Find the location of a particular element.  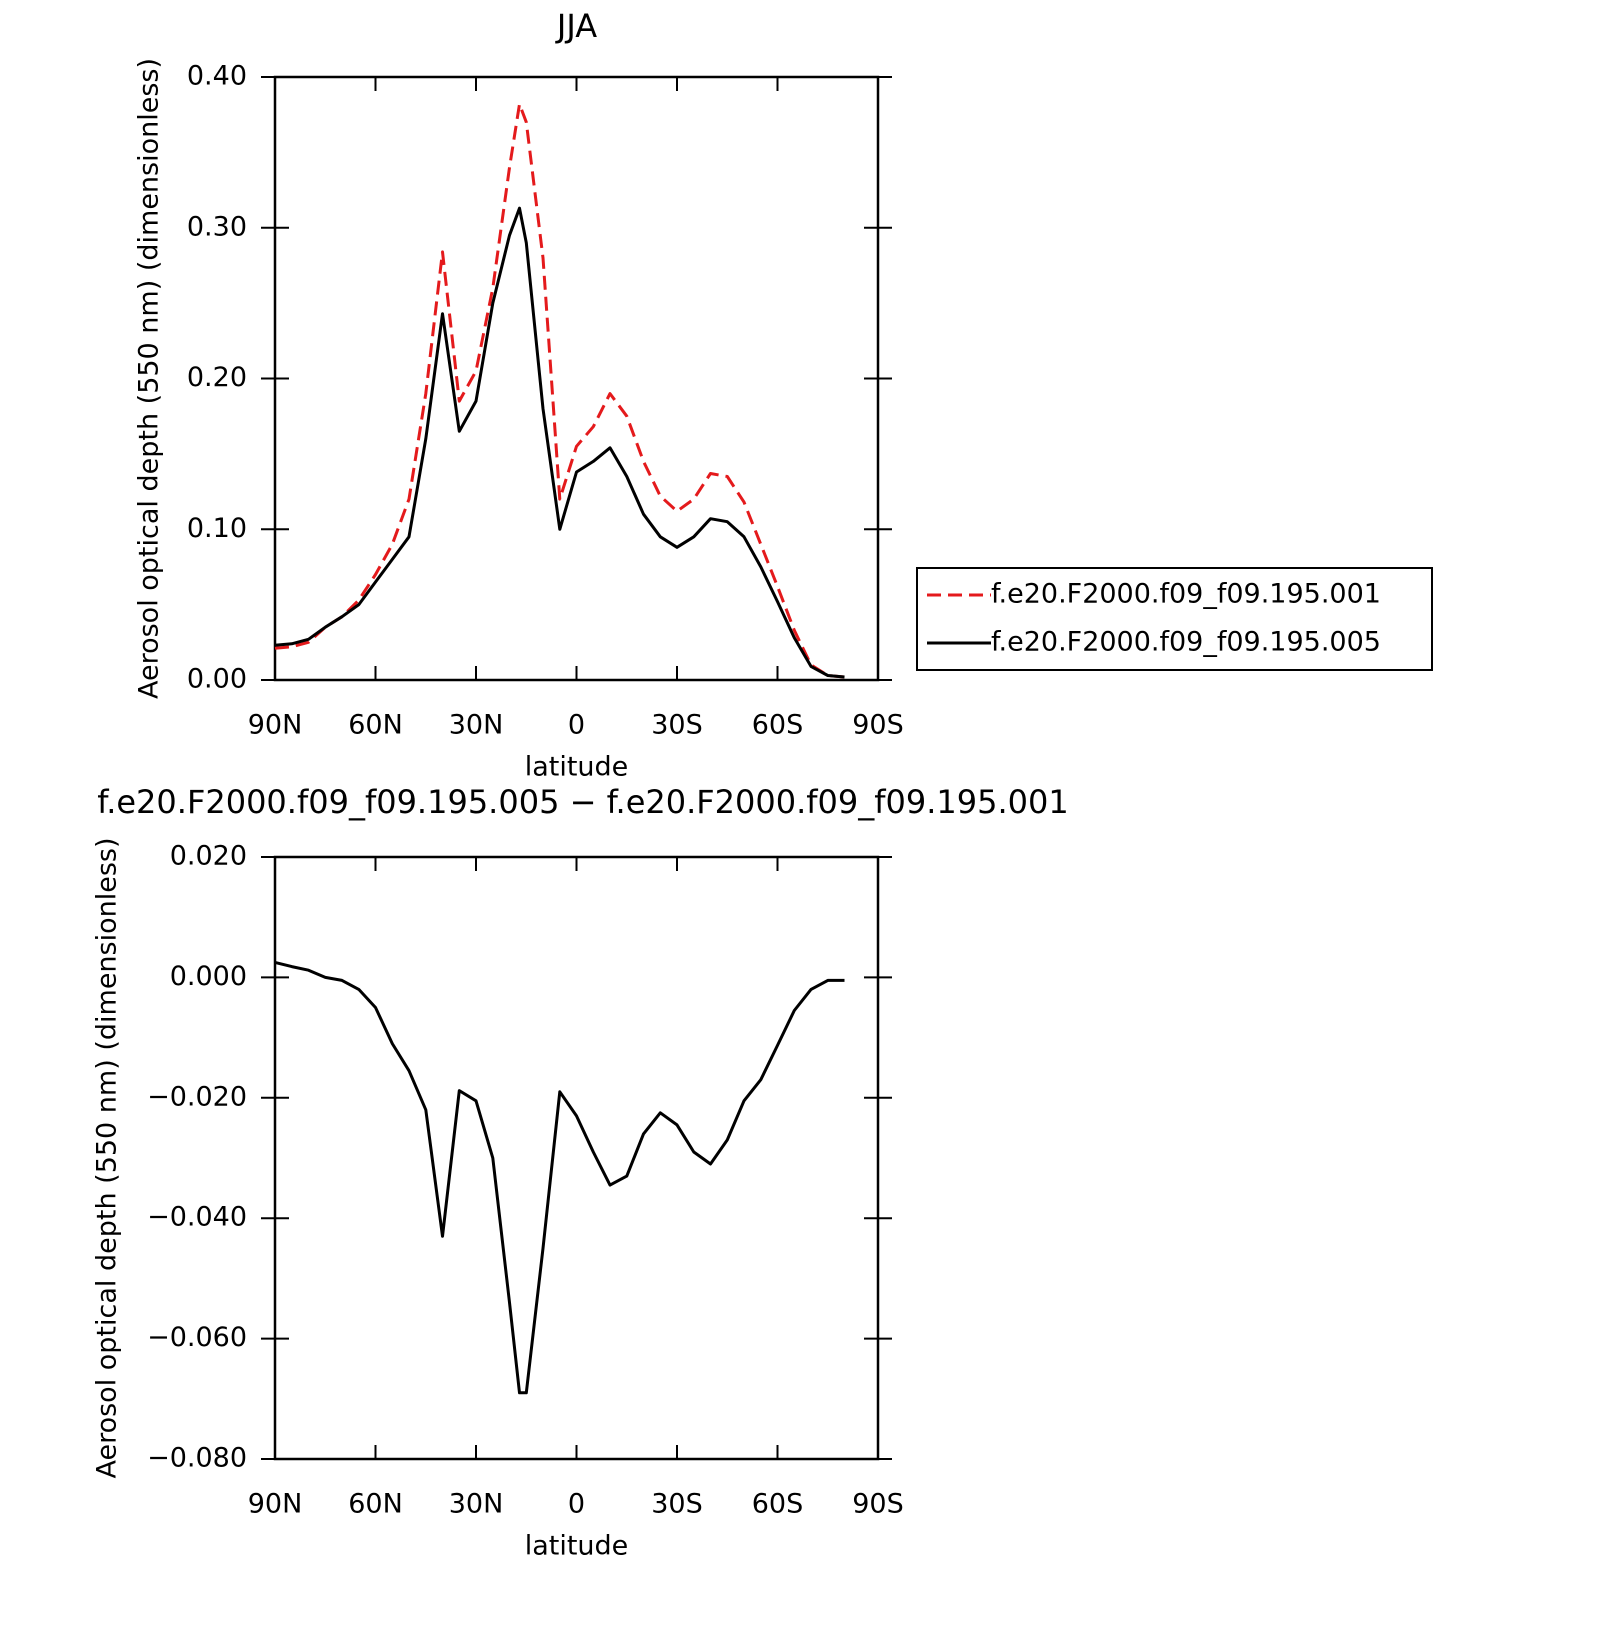

plot-frame is located at coordinates (576, 1158).